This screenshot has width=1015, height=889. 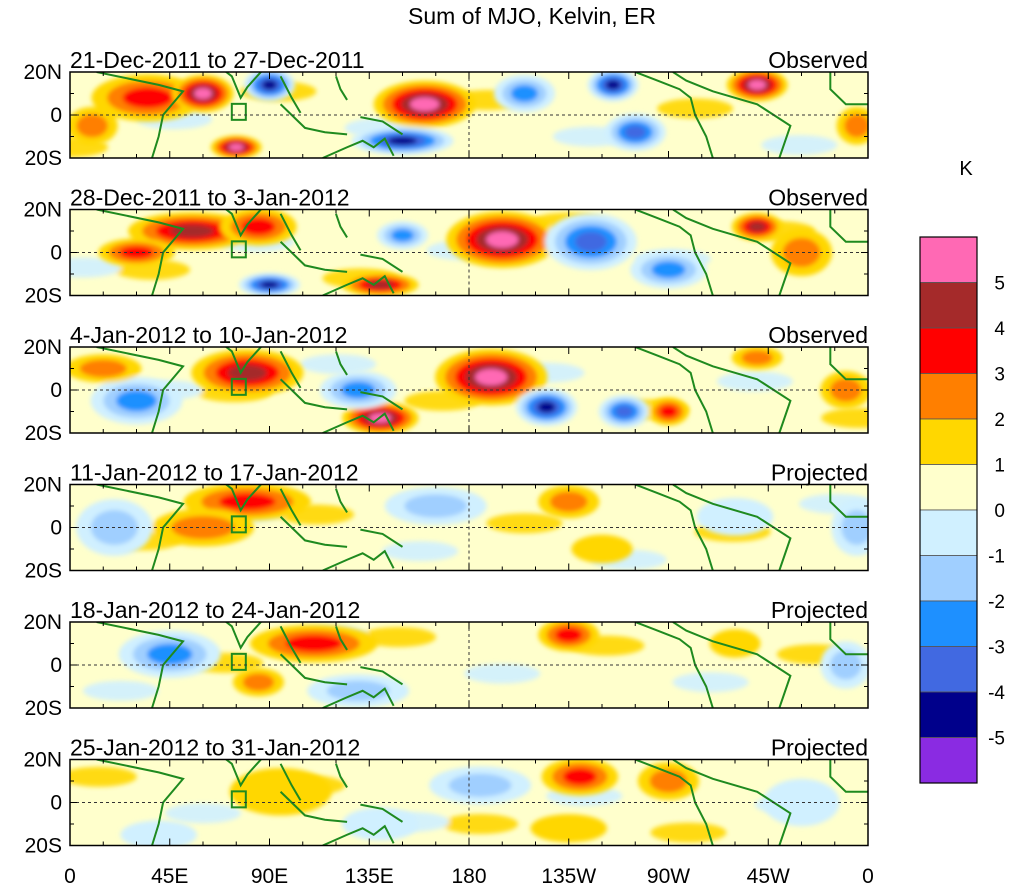 What do you see at coordinates (217, 60) in the screenshot?
I see `panel-period: 21-Dec-2011 to 27-Dec-2011` at bounding box center [217, 60].